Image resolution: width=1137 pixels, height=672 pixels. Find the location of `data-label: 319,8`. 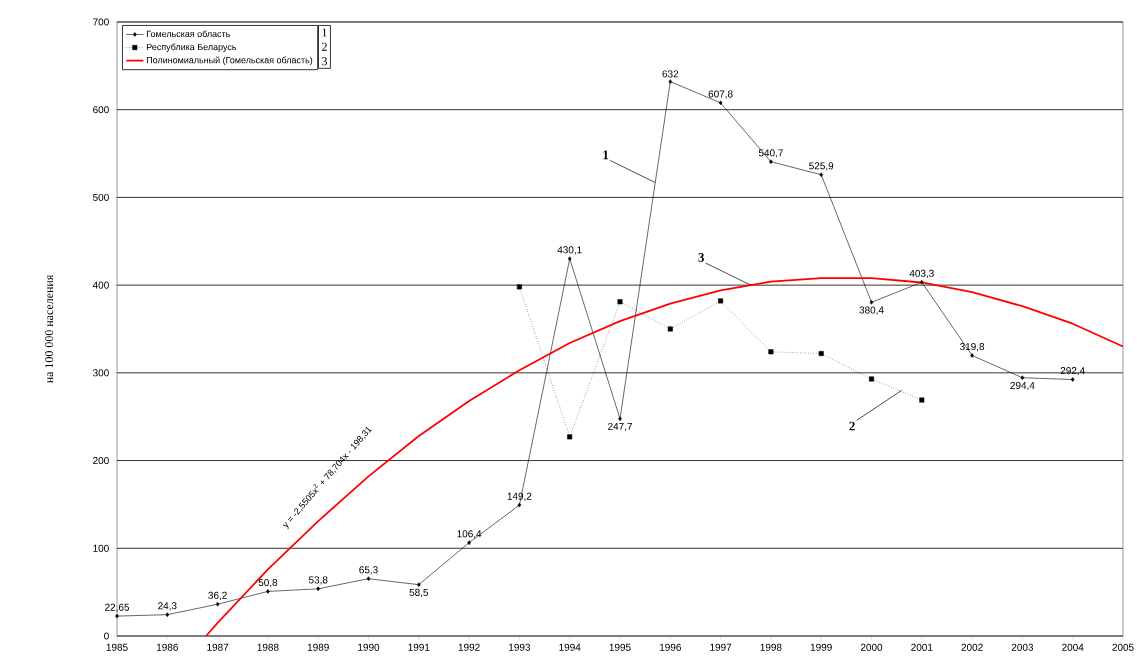

data-label: 319,8 is located at coordinates (972, 347).